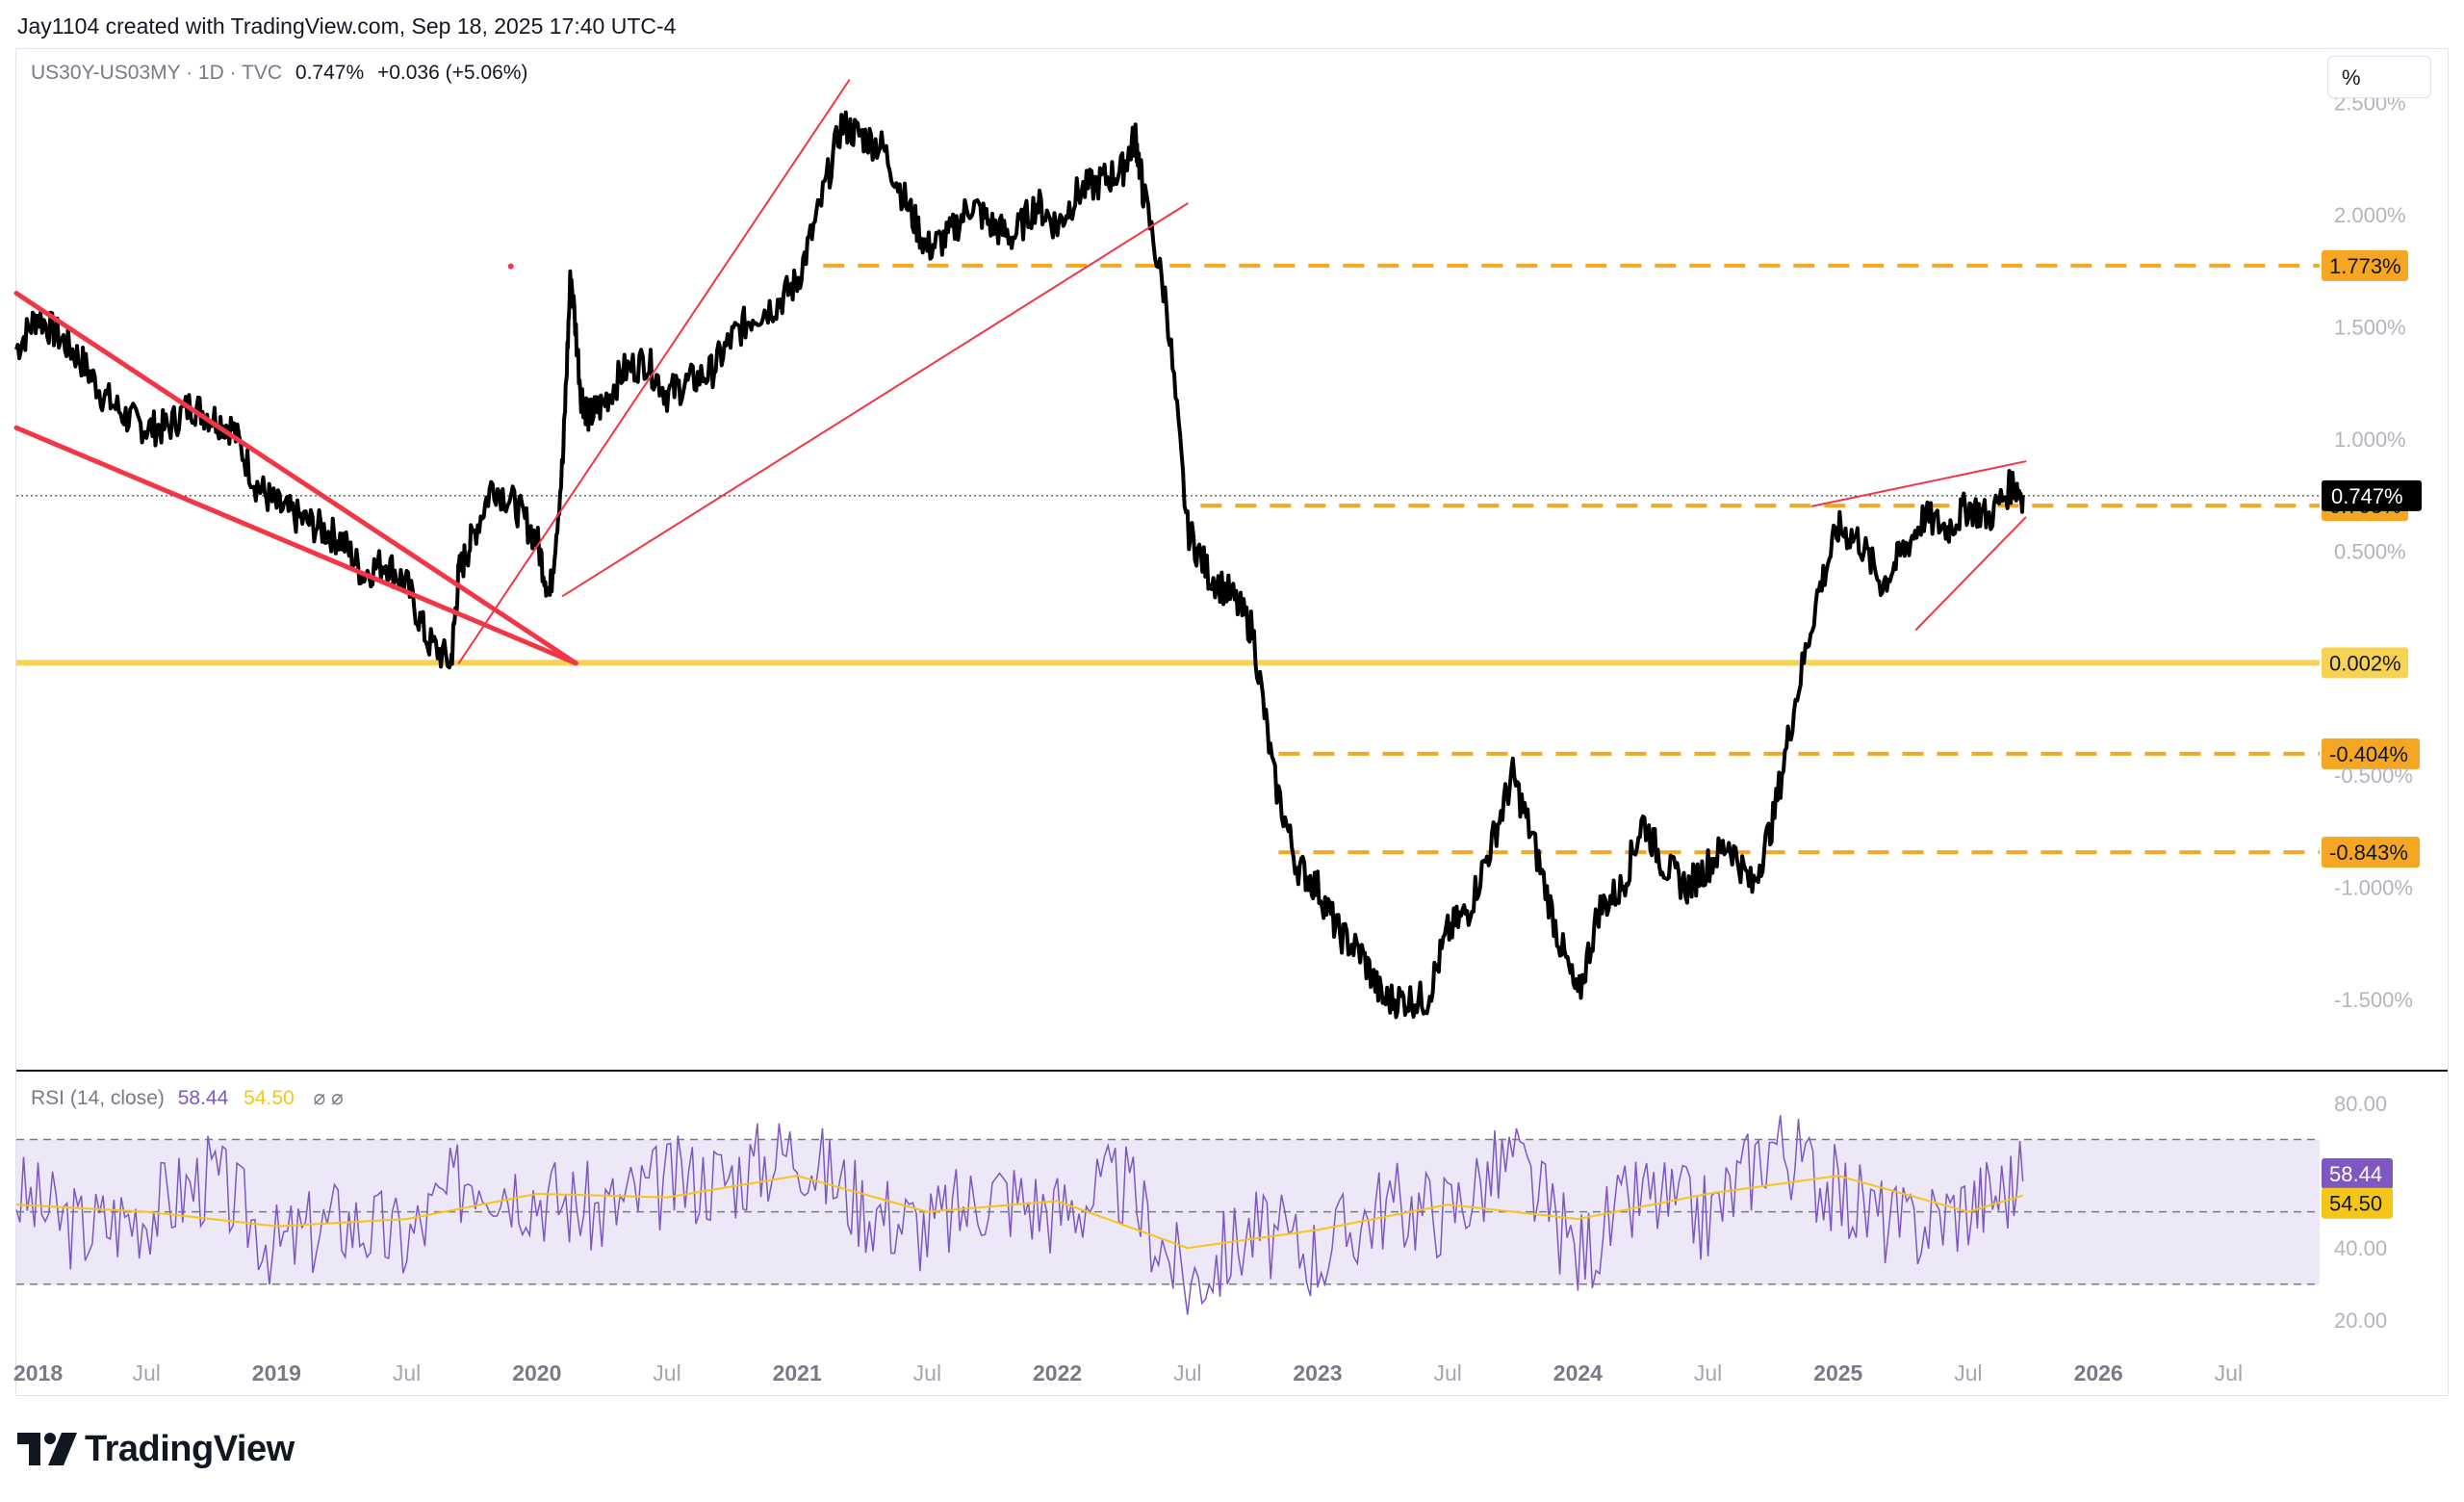 The height and width of the screenshot is (1502, 2464). I want to click on price-level-label: -0.404%, so click(2368, 754).